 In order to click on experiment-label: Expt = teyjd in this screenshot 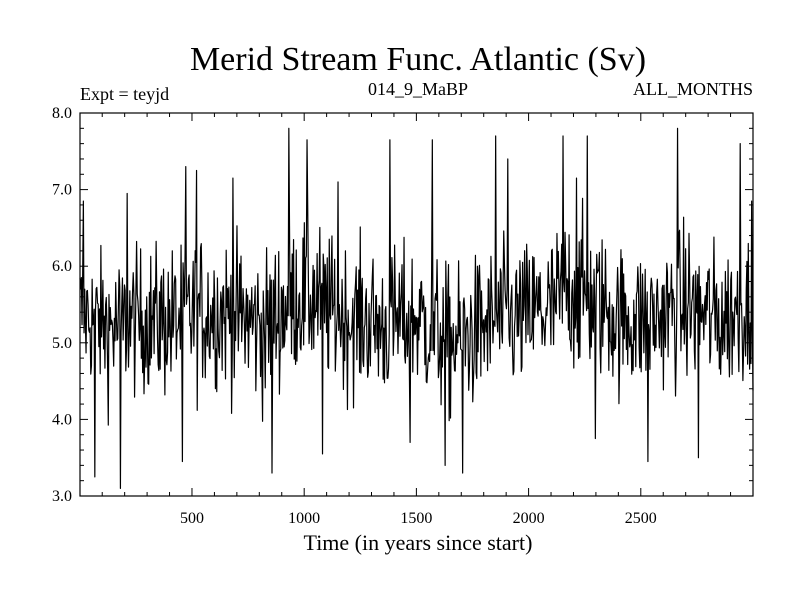, I will do `click(124, 94)`.